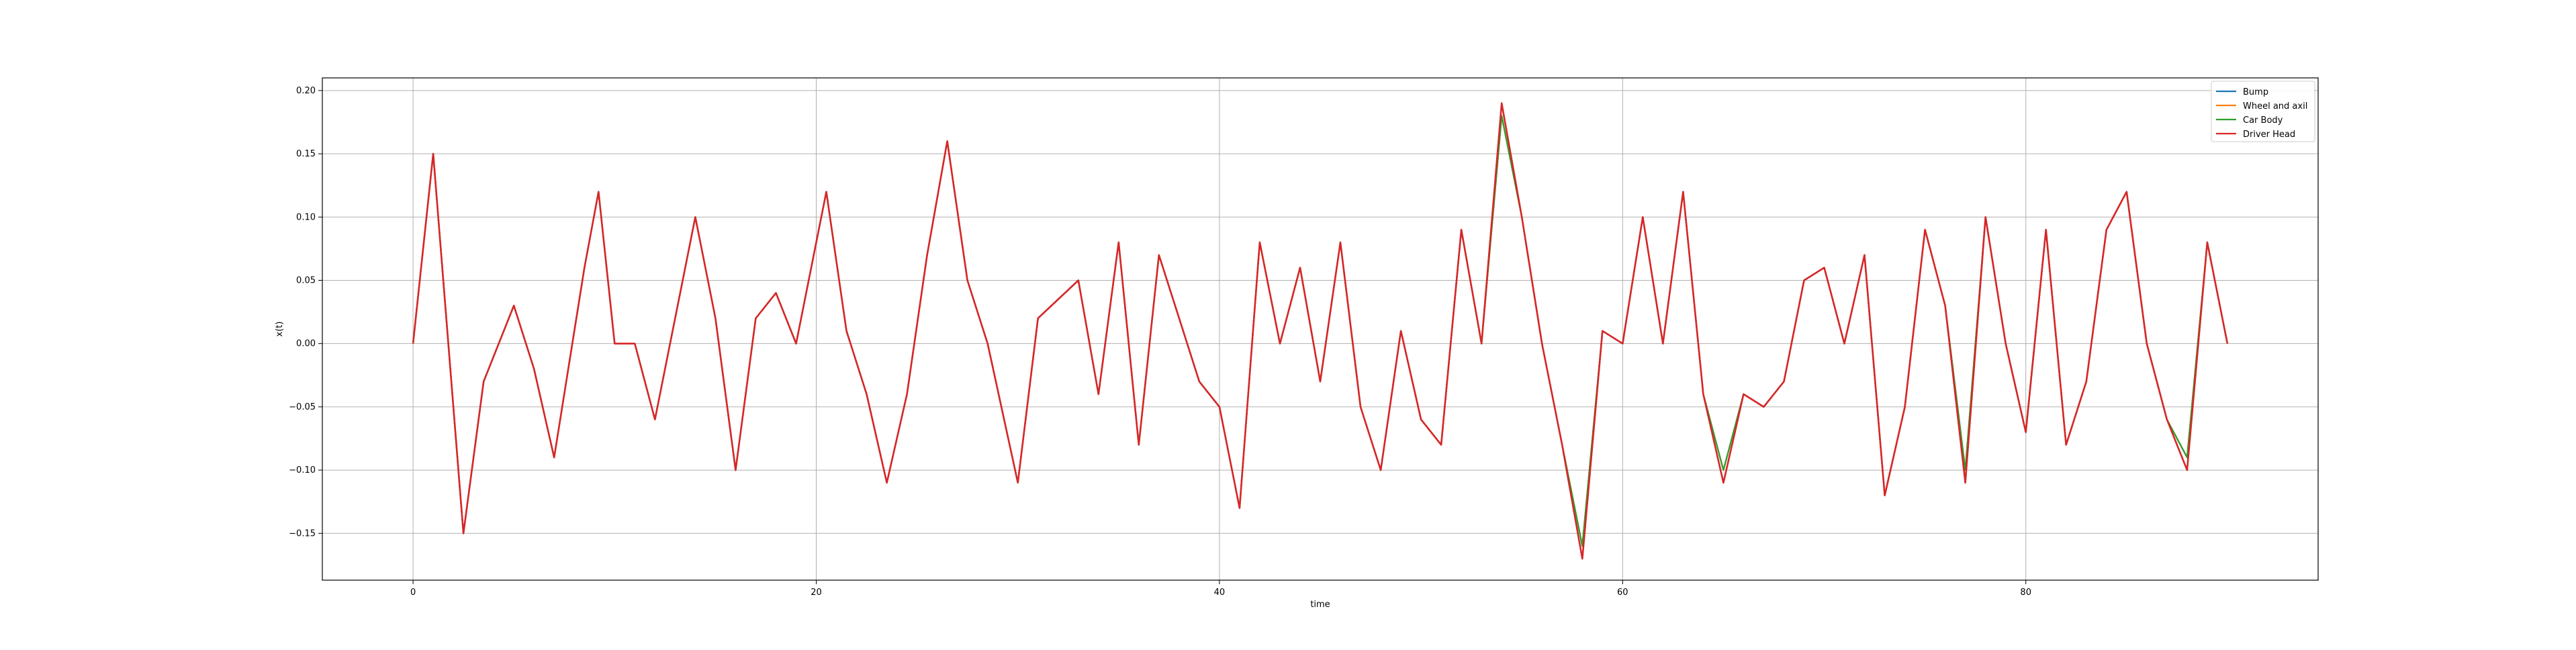 This screenshot has height=650, width=2576. Describe the element at coordinates (306, 217) in the screenshot. I see `y-tick-label: 0.10` at that location.